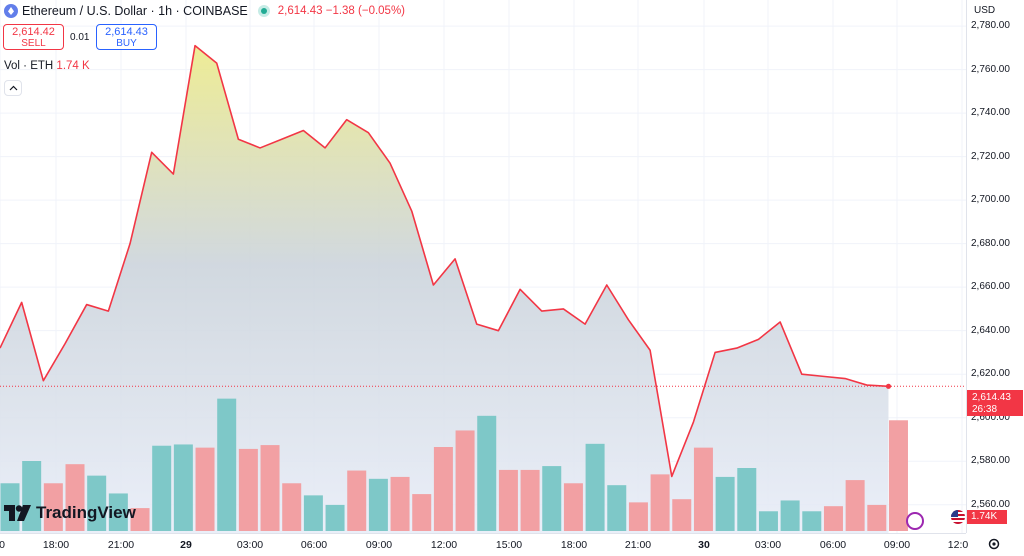 The image size is (1024, 556). I want to click on price-tick-label: 2,640.00, so click(990, 330).